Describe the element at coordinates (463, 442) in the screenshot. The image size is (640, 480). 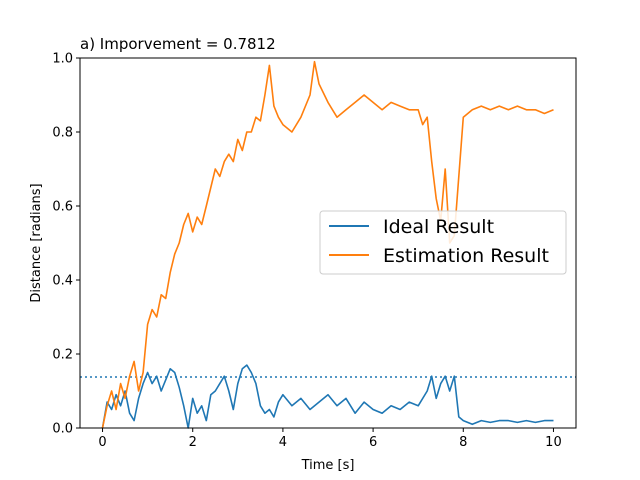
I see `x-tick-label: 8` at that location.